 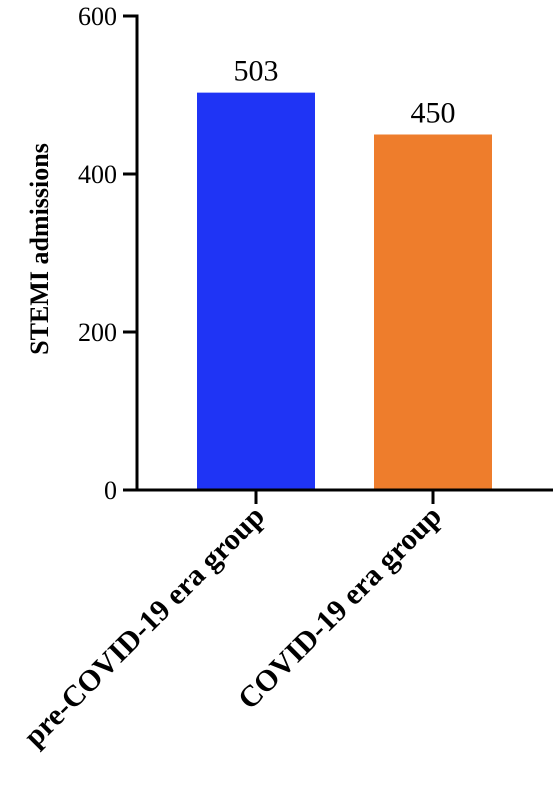 I want to click on y-tick-label-200: 200, so click(x=97, y=332).